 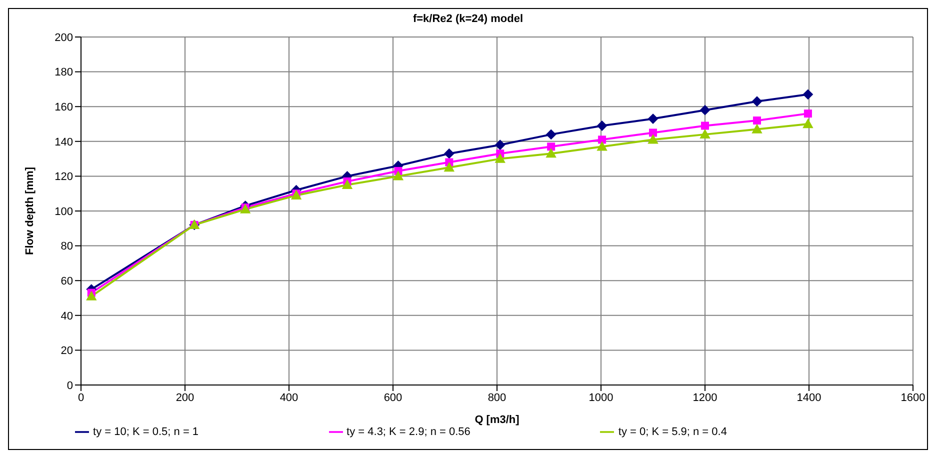 I want to click on x-tick-label: 800, so click(x=497, y=398).